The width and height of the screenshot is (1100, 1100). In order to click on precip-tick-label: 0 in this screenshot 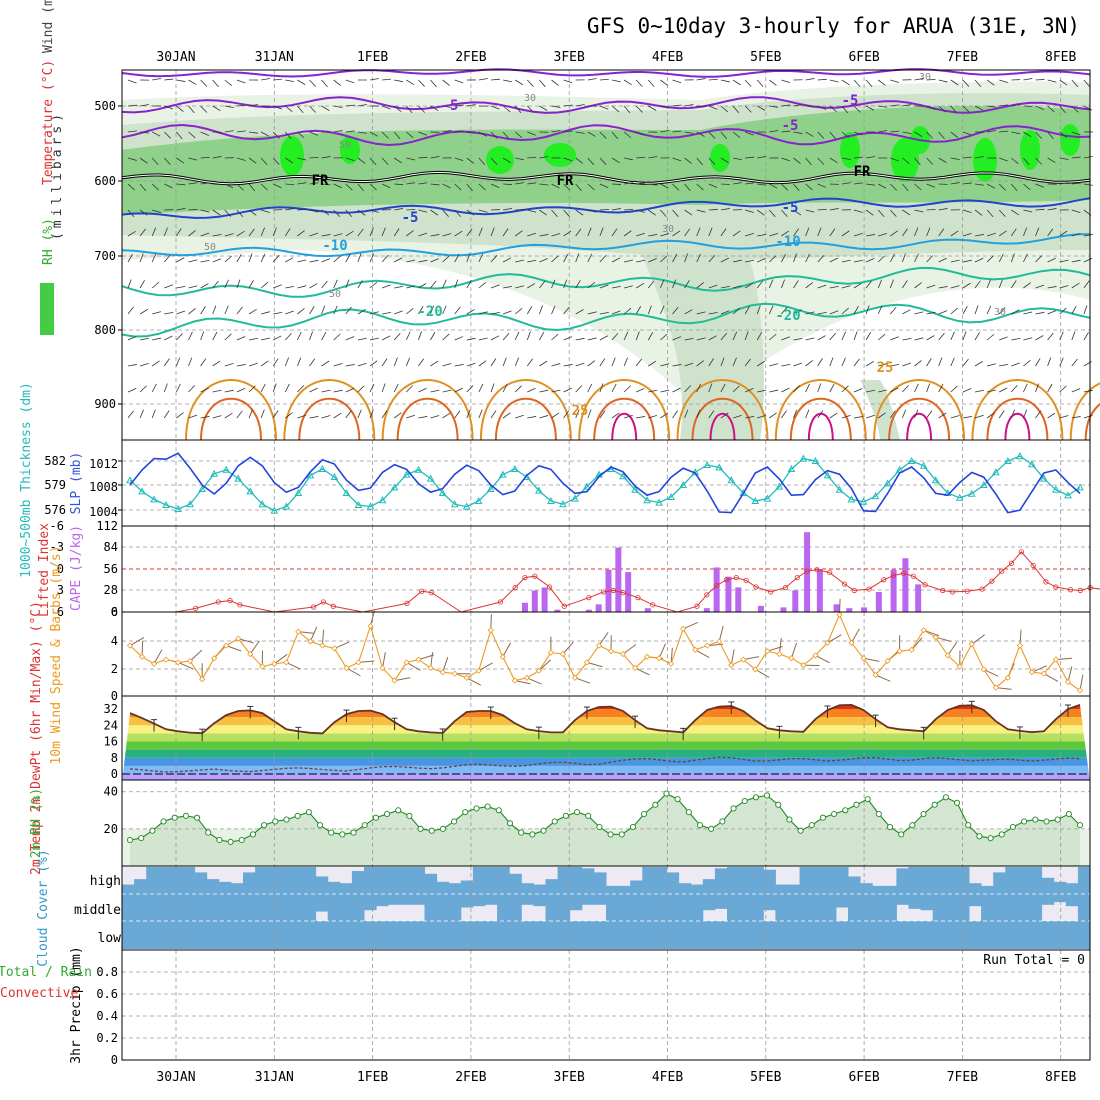, I will do `click(114, 1060)`.